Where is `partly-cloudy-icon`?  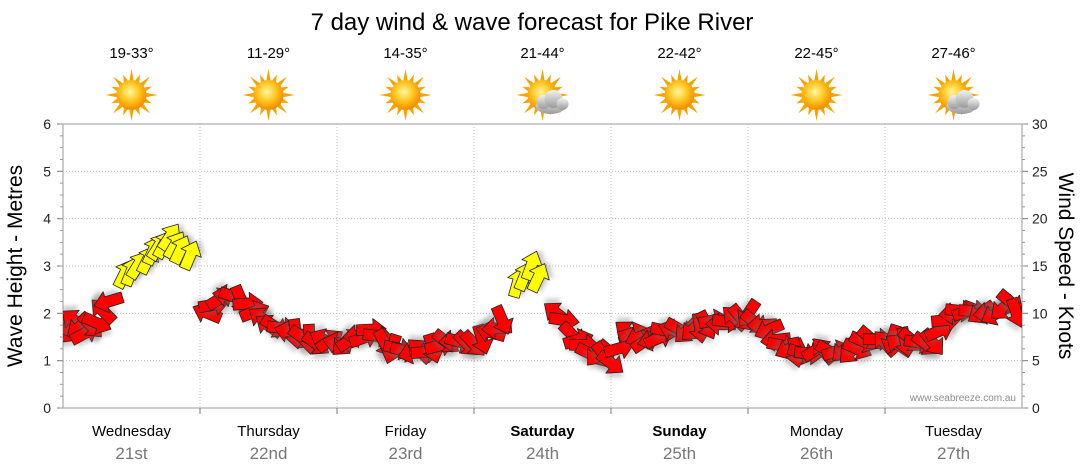 partly-cloudy-icon is located at coordinates (953, 95).